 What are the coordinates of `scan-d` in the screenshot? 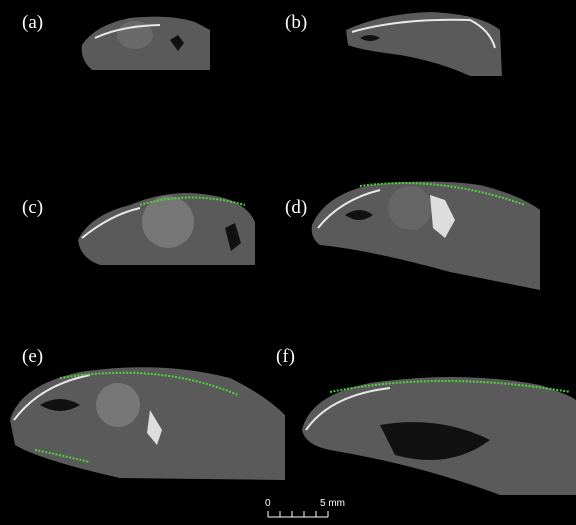 It's located at (425, 235).